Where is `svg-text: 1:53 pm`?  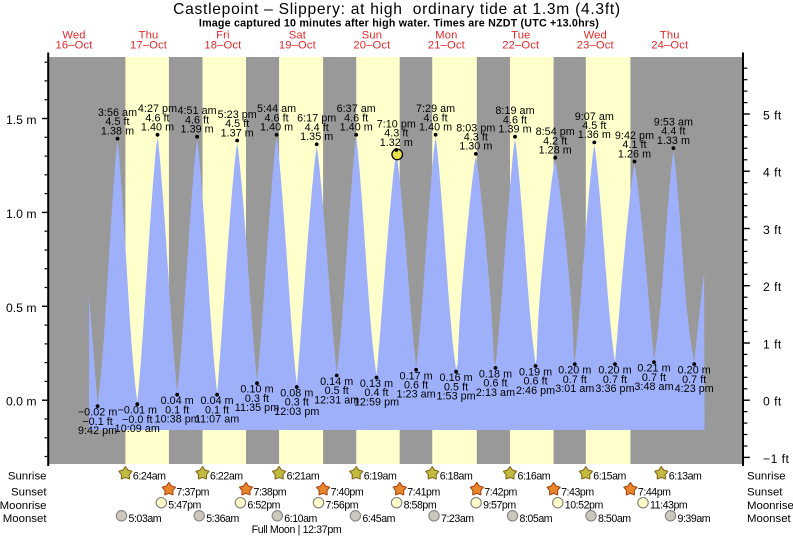
svg-text: 1:53 pm is located at coordinates (455, 397).